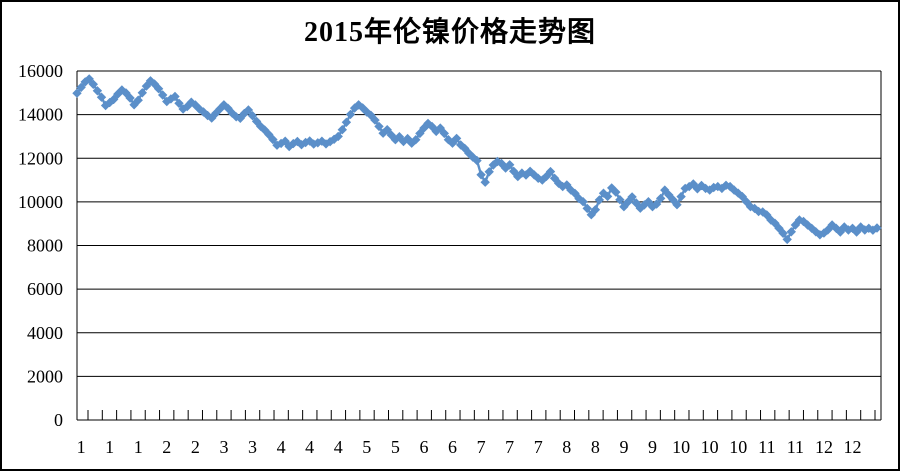 This screenshot has height=471, width=900. What do you see at coordinates (449, 32) in the screenshot?
I see `chart-title: 2015年伦镍价格走势图` at bounding box center [449, 32].